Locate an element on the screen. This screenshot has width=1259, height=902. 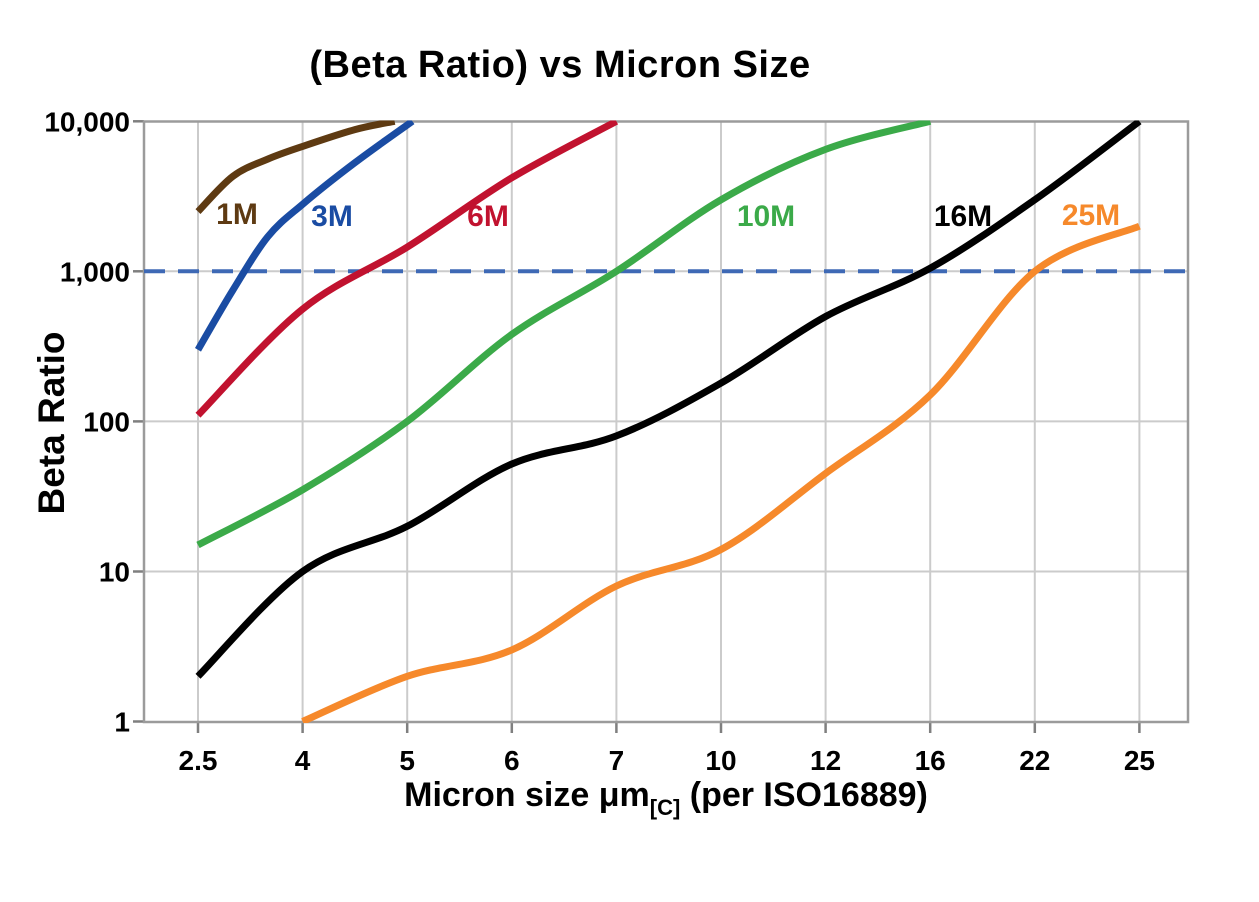
chart-title: (Beta Ratio) vs Micron Size is located at coordinates (560, 65).